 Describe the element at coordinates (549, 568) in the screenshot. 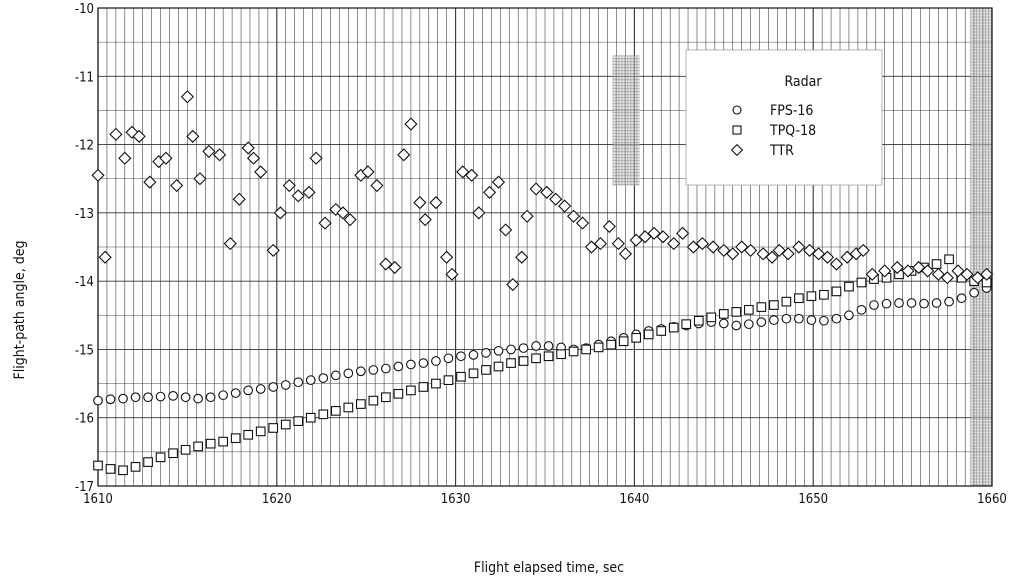

I see `x-axis-title: Flight elapsed time, sec` at that location.